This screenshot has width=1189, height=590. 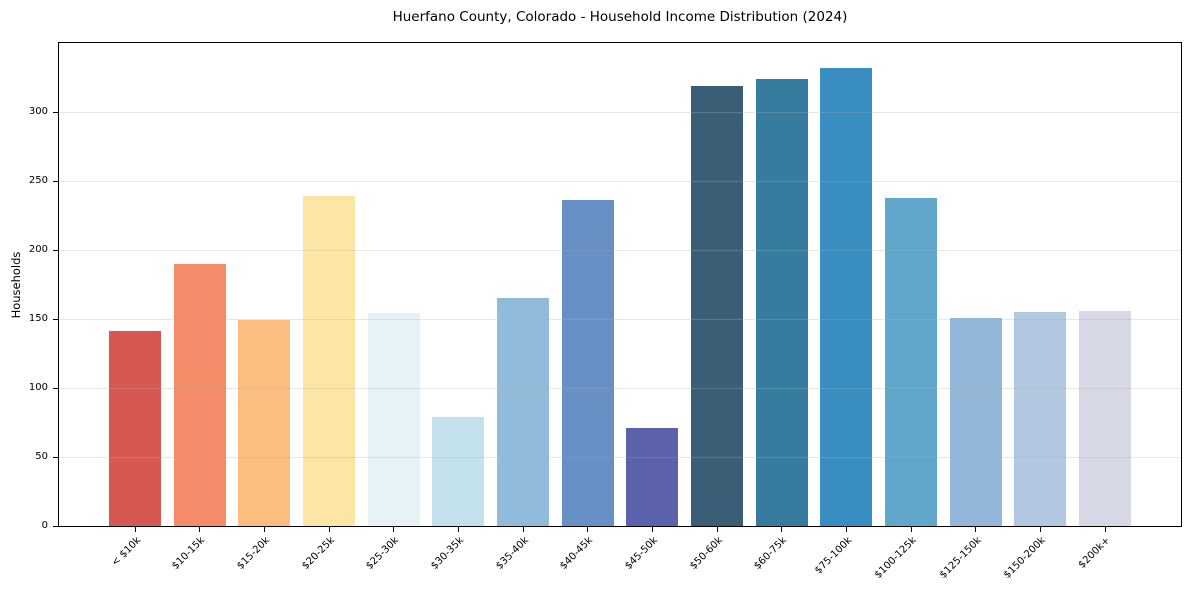 I want to click on x-tick-label: $30-35k, so click(x=448, y=553).